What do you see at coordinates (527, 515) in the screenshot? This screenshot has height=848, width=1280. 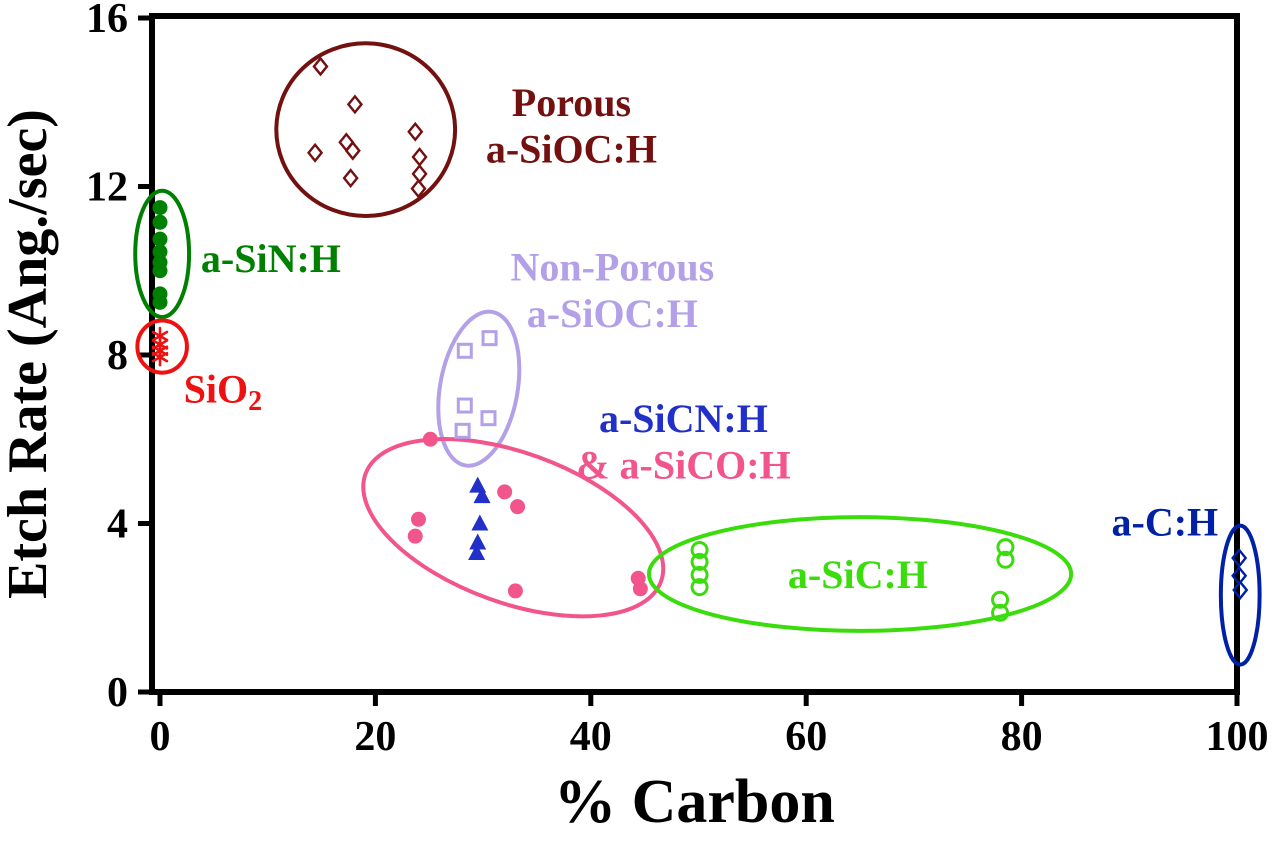 I see `series-a-sico-h` at bounding box center [527, 515].